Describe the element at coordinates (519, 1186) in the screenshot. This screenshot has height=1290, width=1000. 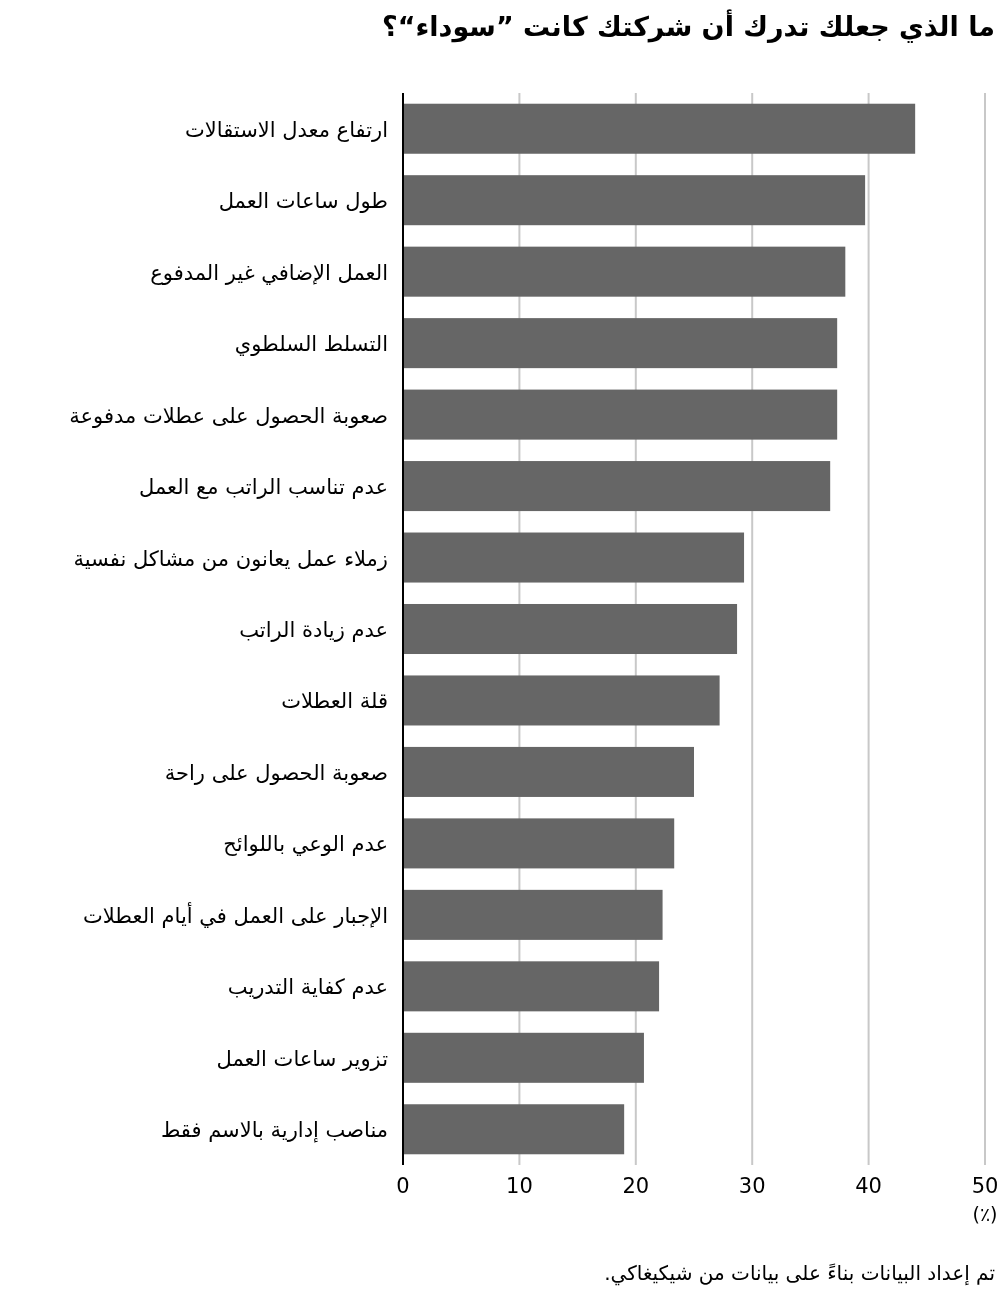
I see `xtick: 10` at that location.